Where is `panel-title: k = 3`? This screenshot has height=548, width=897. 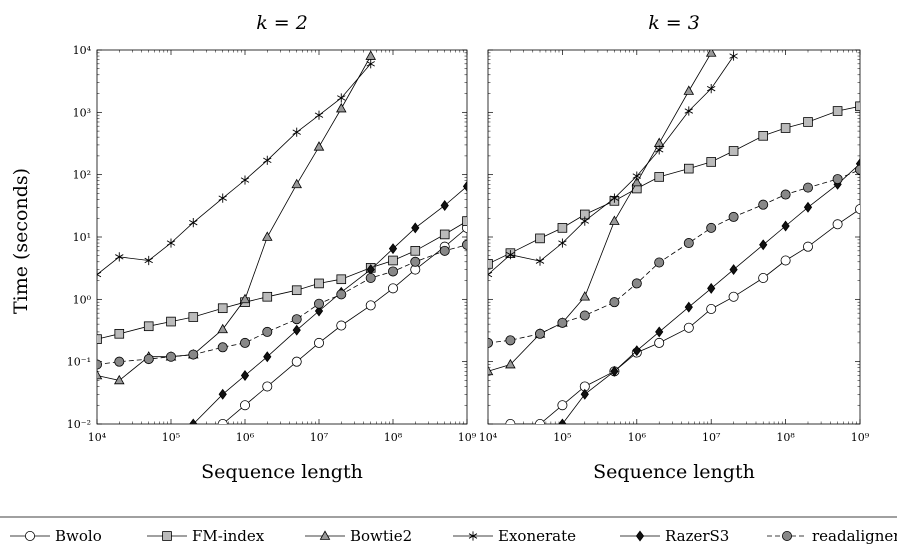 panel-title: k = 3 is located at coordinates (674, 23).